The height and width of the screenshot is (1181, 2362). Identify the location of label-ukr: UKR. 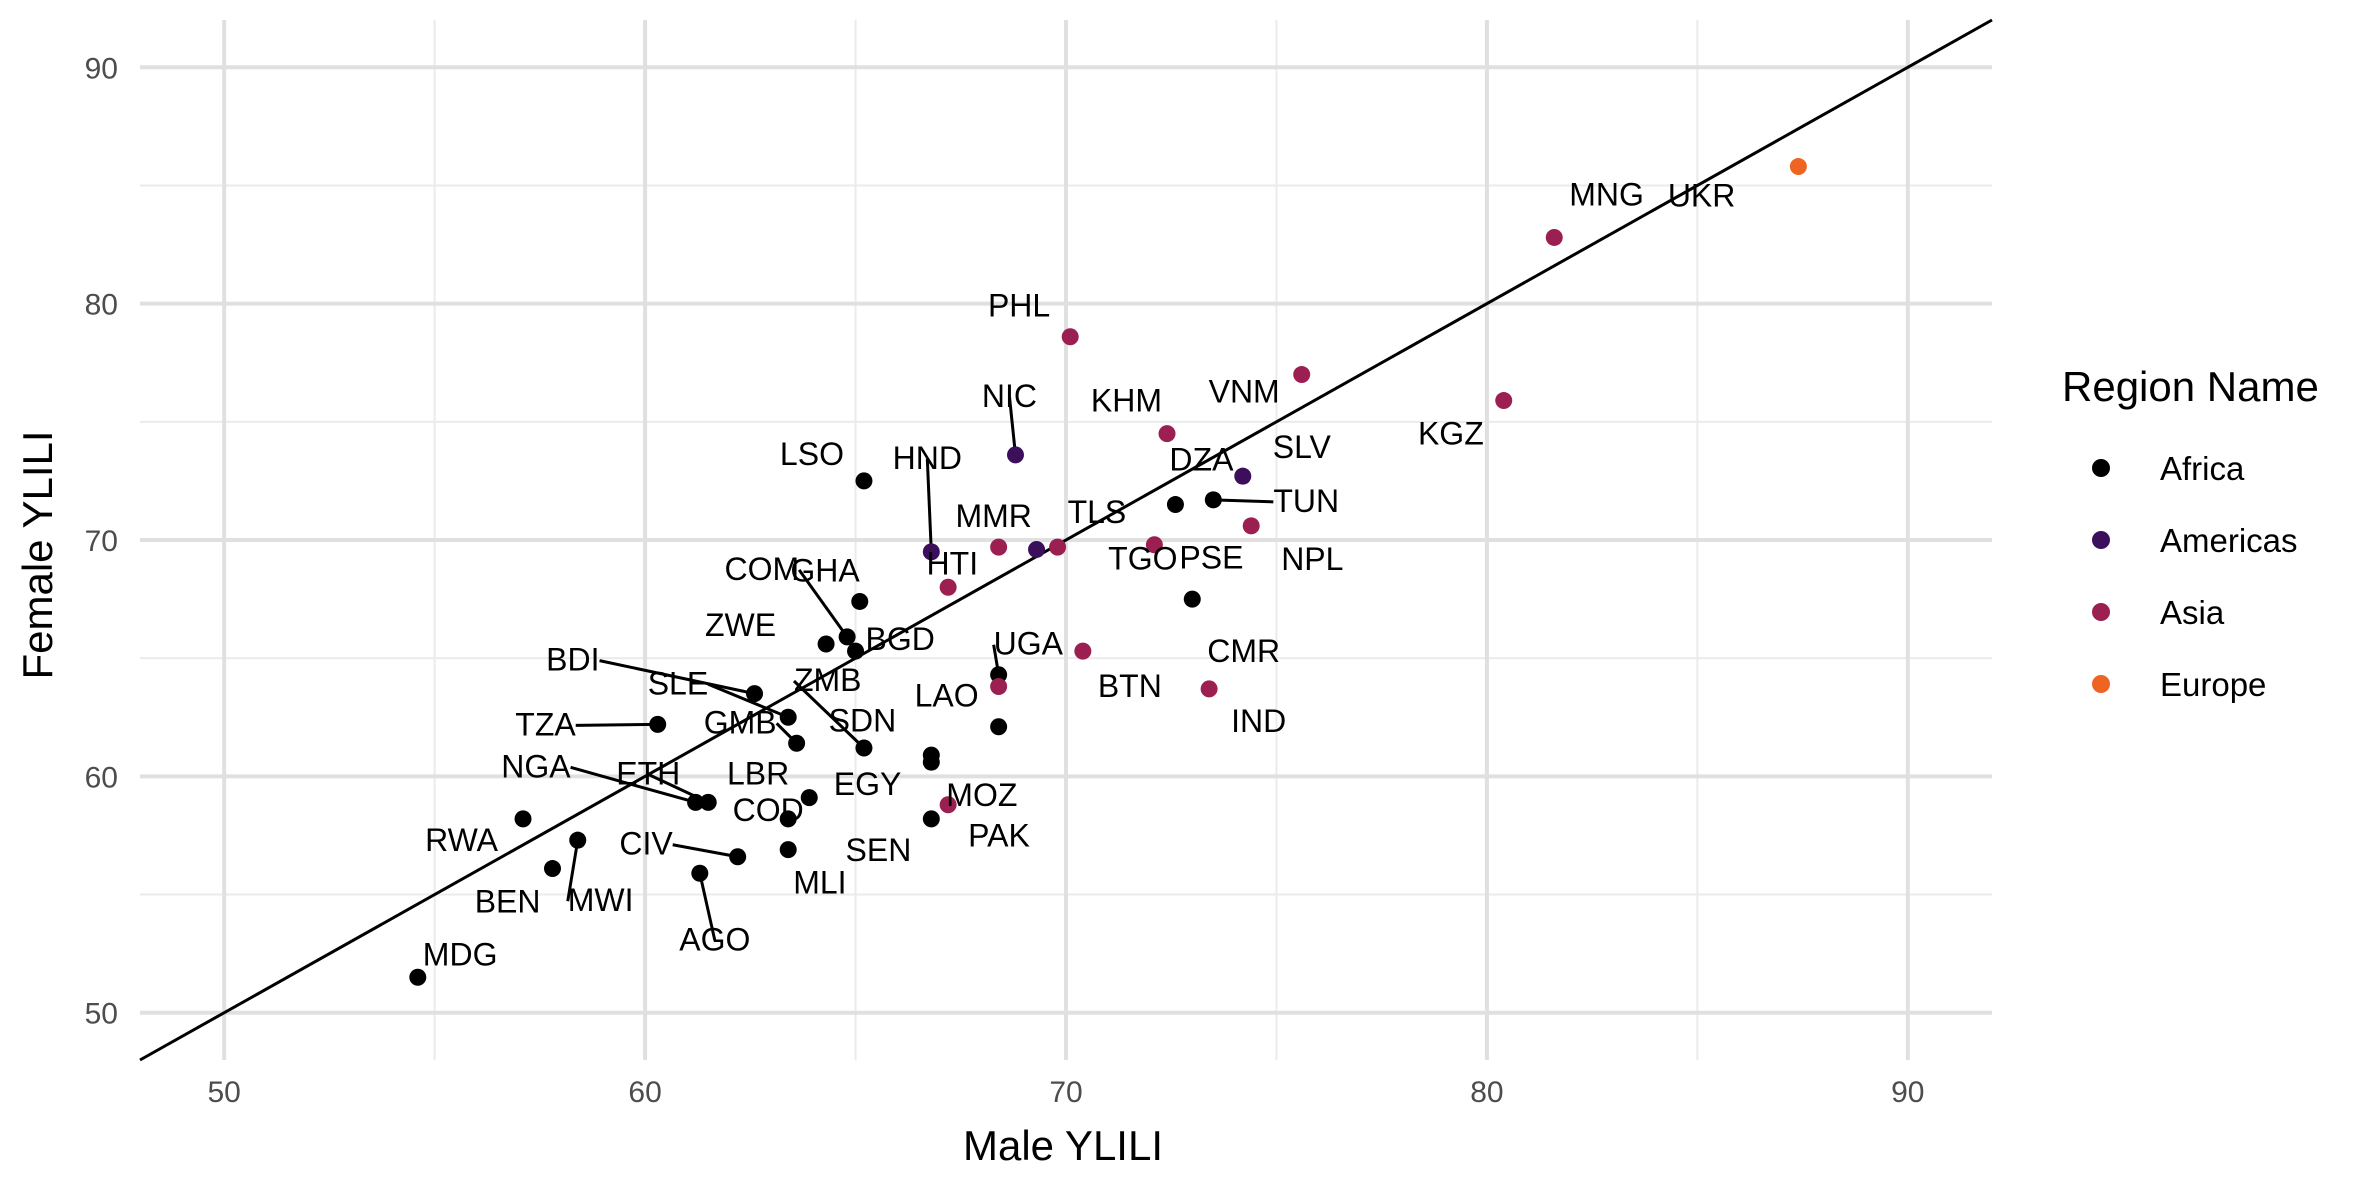
(1702, 196).